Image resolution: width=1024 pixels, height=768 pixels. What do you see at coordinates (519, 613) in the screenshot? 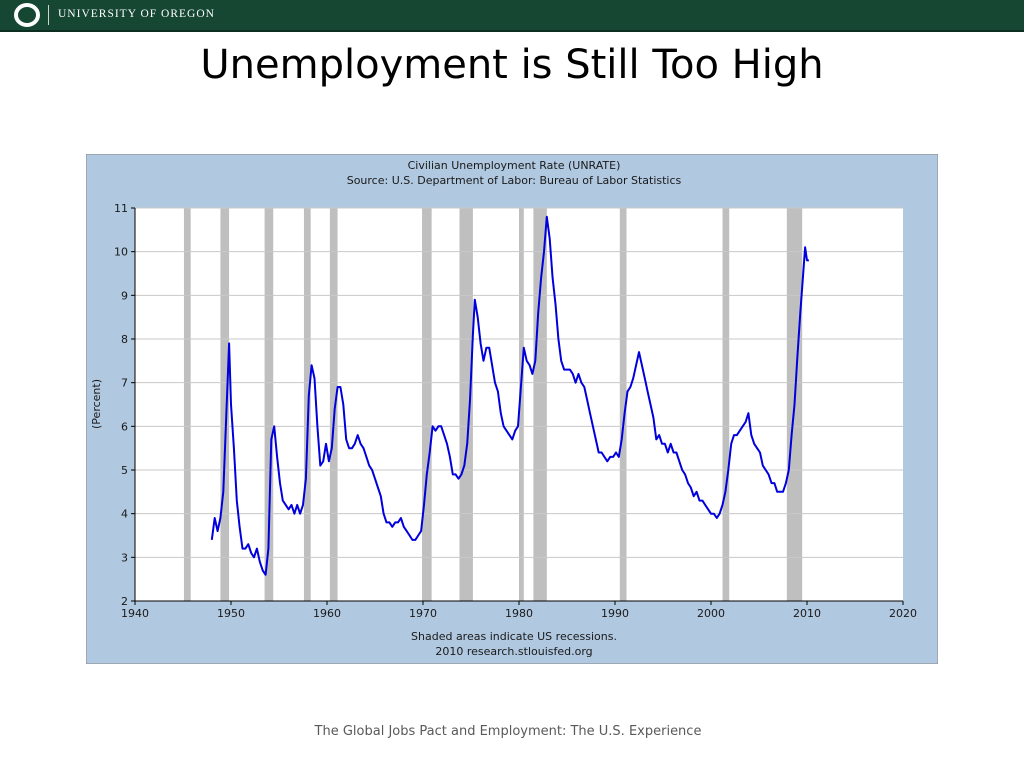
I see `x-tick-label: 1980` at bounding box center [519, 613].